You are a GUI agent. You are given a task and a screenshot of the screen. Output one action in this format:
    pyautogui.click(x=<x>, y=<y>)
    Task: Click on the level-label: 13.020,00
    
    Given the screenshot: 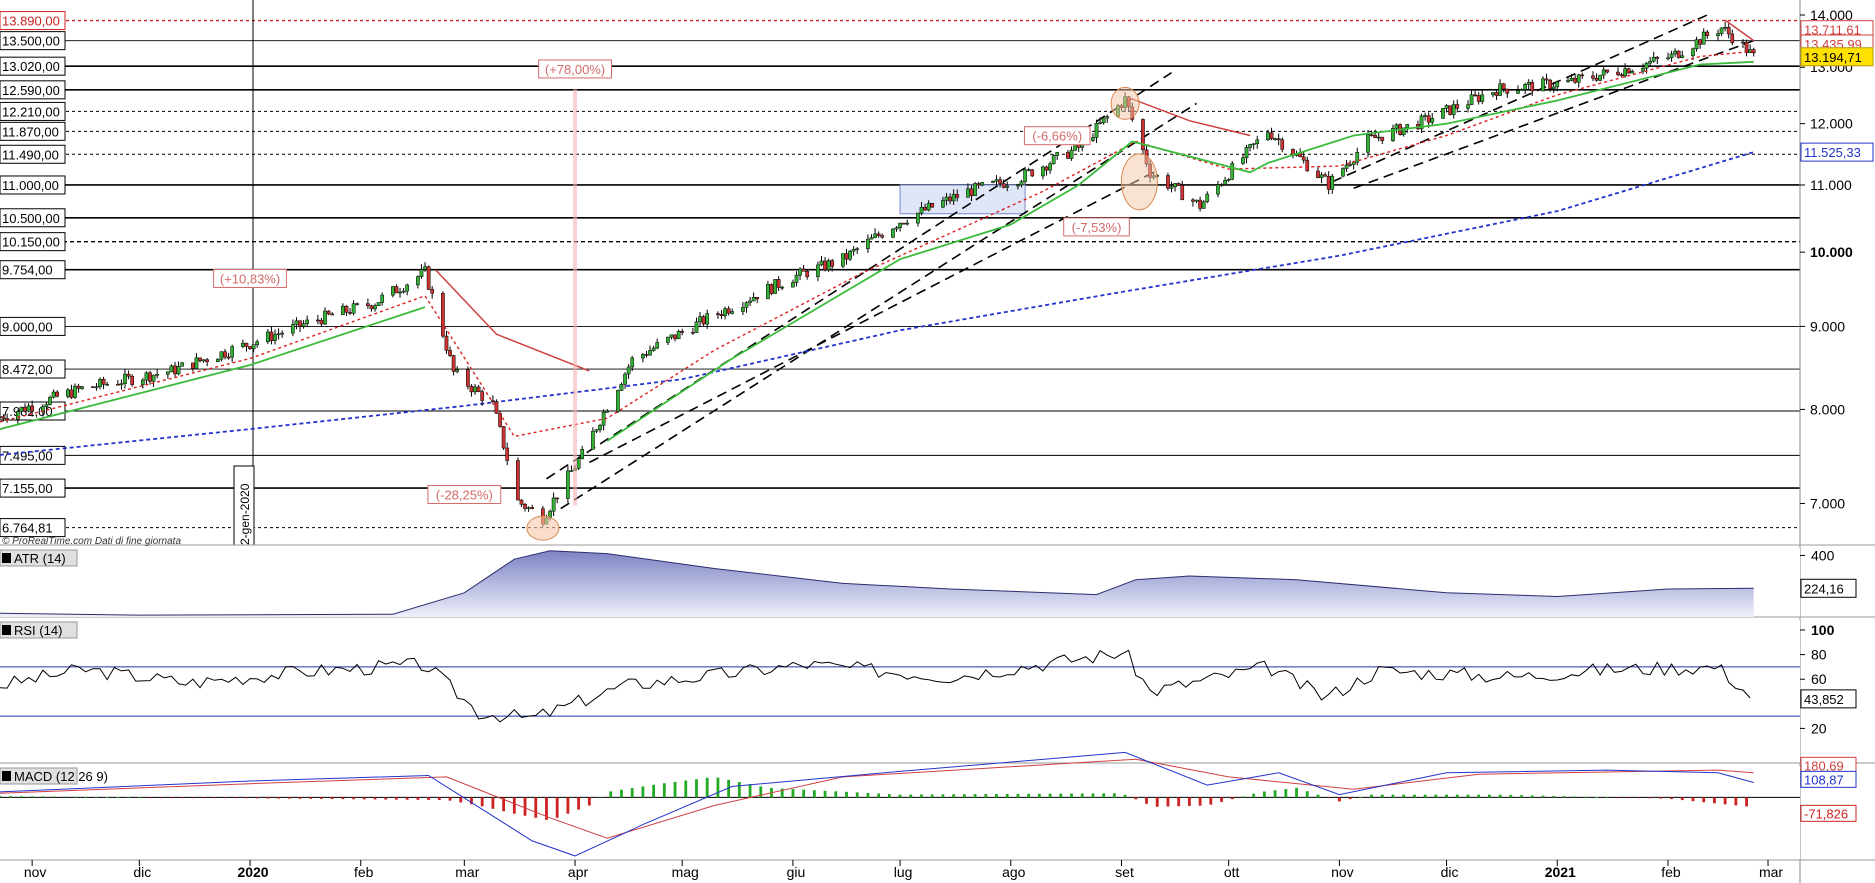 What is the action you would take?
    pyautogui.click(x=31, y=66)
    